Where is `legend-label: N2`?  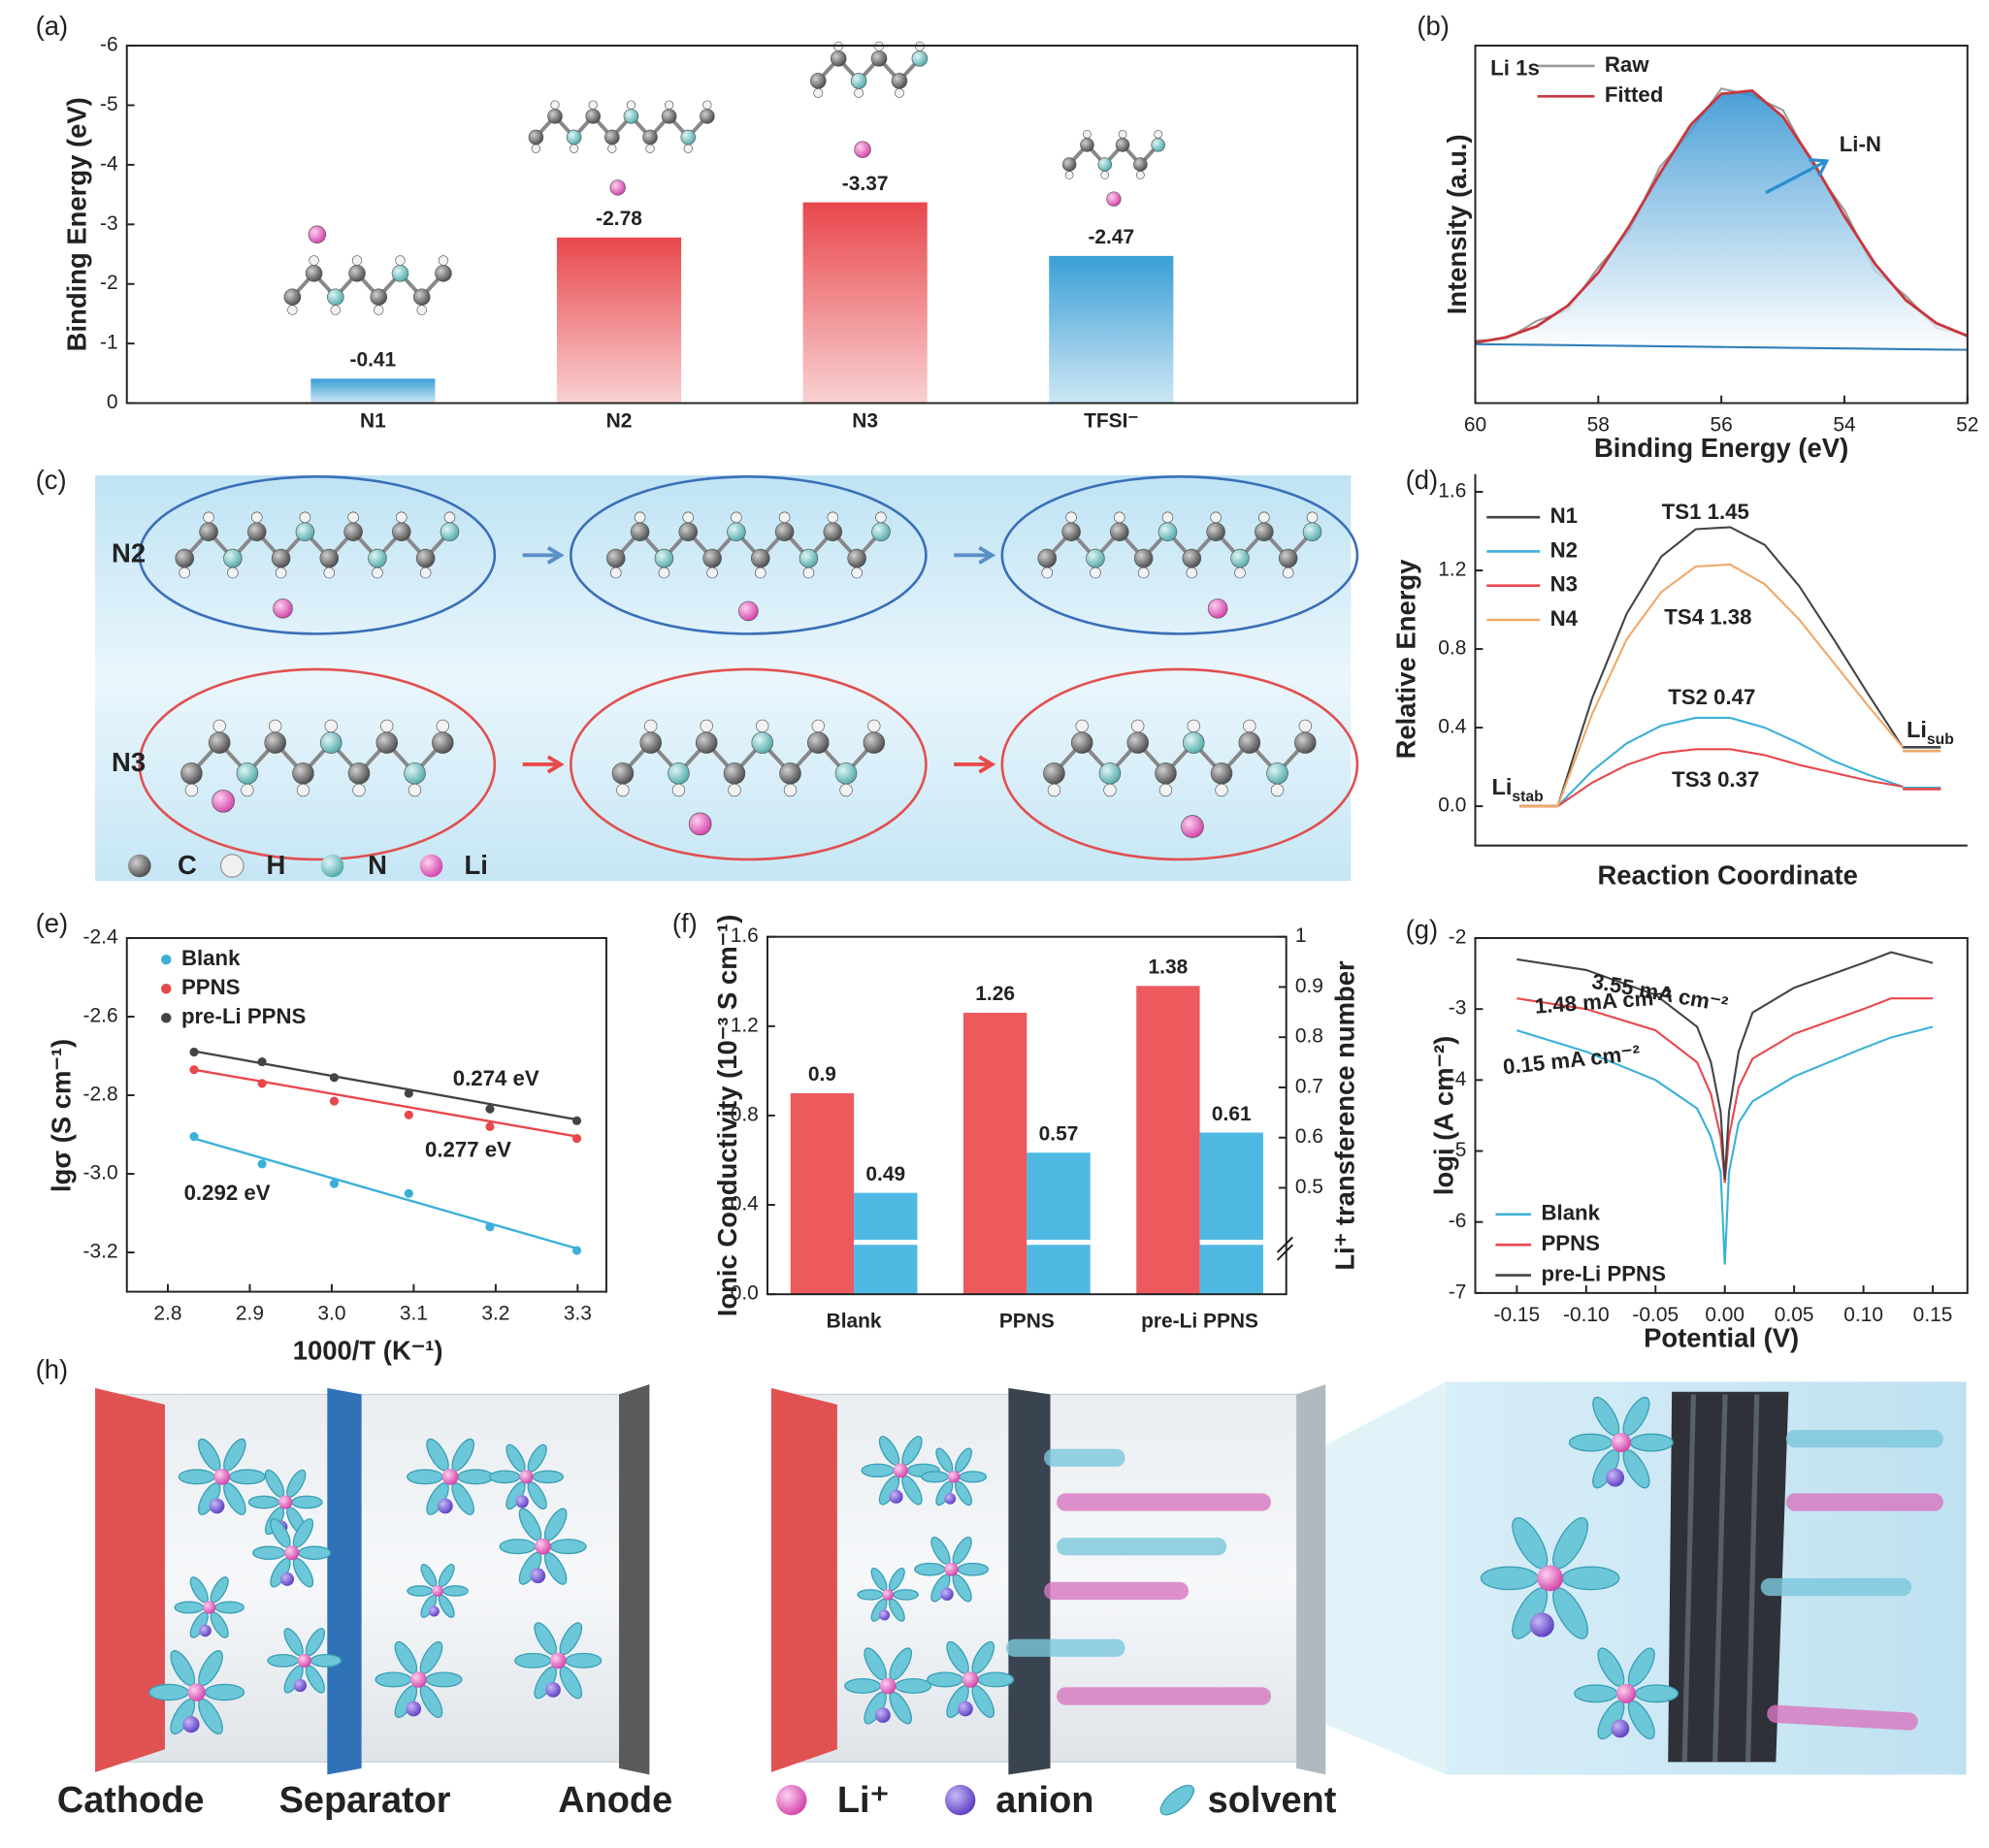
legend-label: N2 is located at coordinates (1564, 549).